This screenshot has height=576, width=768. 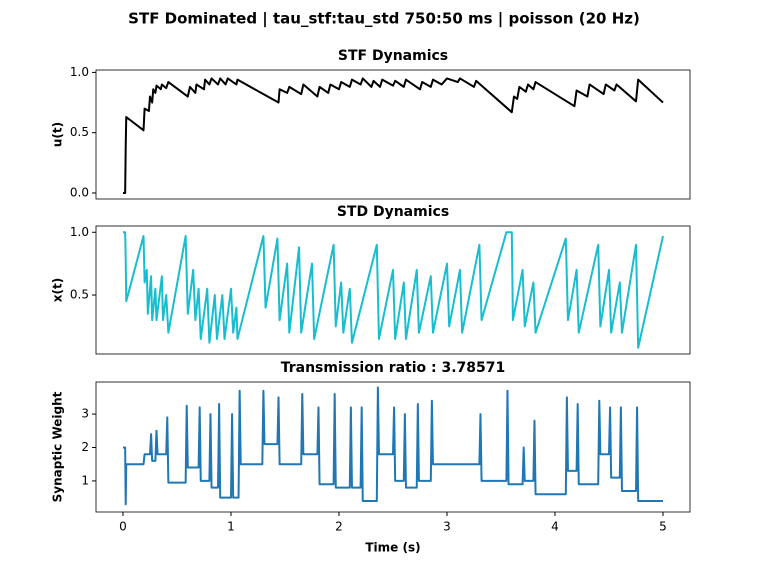 What do you see at coordinates (85, 414) in the screenshot?
I see `y-tick-label: 3` at bounding box center [85, 414].